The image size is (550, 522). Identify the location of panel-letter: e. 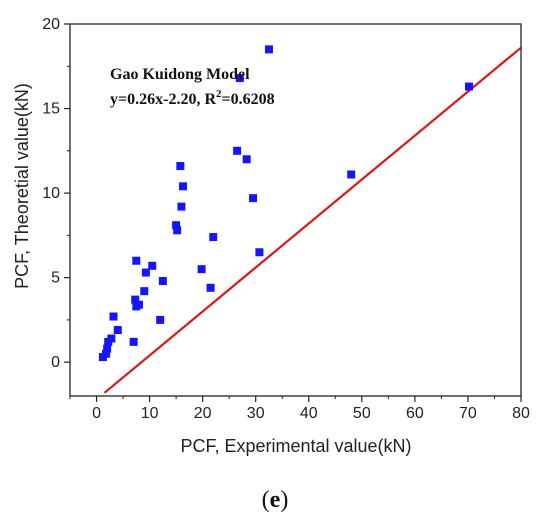
(275, 500).